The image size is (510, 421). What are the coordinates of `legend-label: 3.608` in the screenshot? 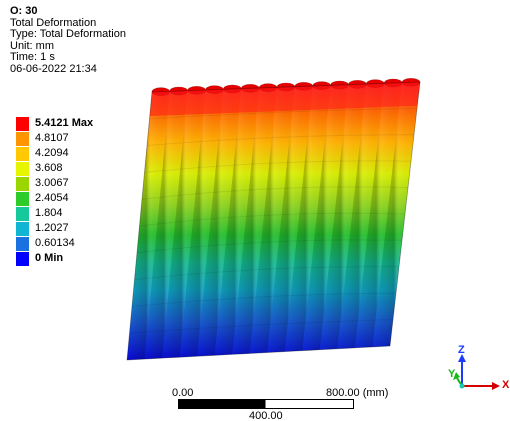 It's located at (49, 168).